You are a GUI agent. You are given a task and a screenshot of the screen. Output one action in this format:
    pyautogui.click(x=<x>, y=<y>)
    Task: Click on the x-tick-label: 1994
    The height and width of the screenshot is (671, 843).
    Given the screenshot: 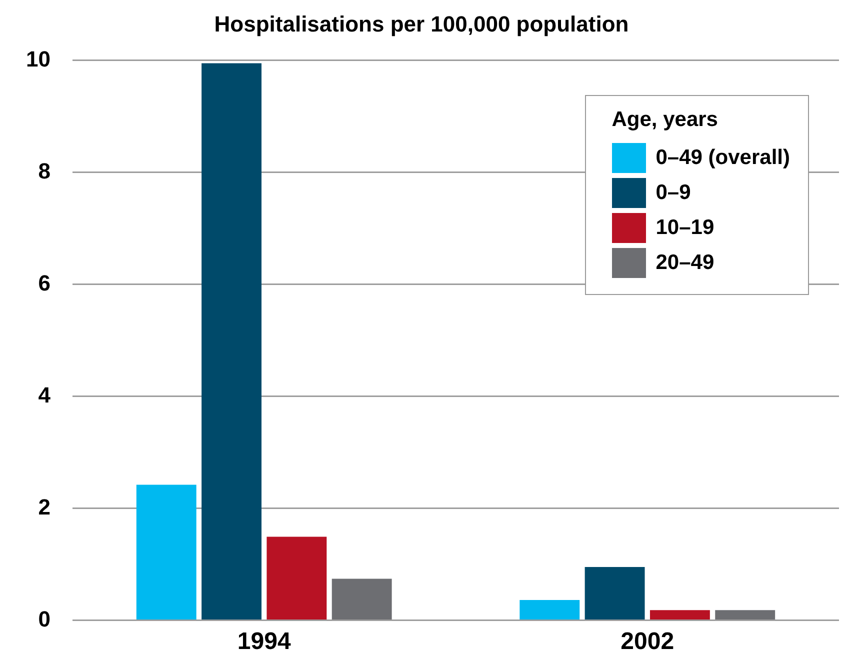 What is the action you would take?
    pyautogui.click(x=264, y=642)
    